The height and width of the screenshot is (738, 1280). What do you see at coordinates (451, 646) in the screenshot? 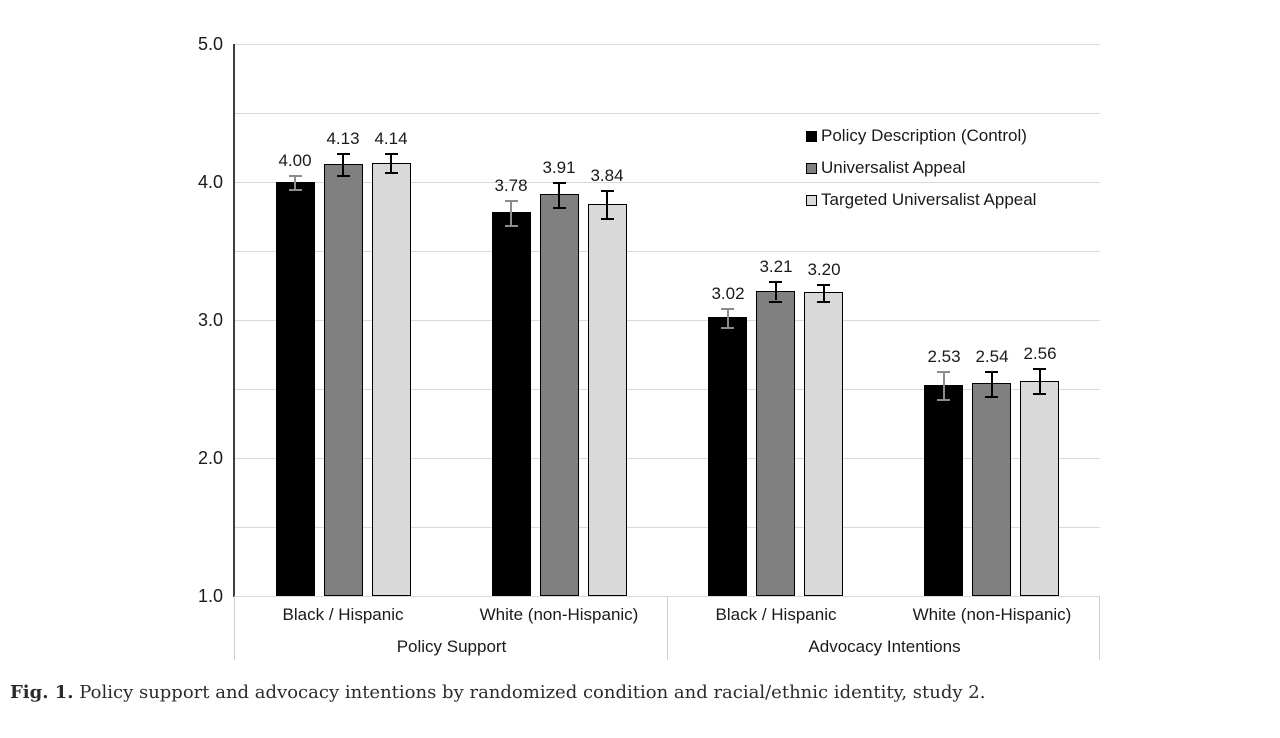
I see `group-label: Policy Support` at bounding box center [451, 646].